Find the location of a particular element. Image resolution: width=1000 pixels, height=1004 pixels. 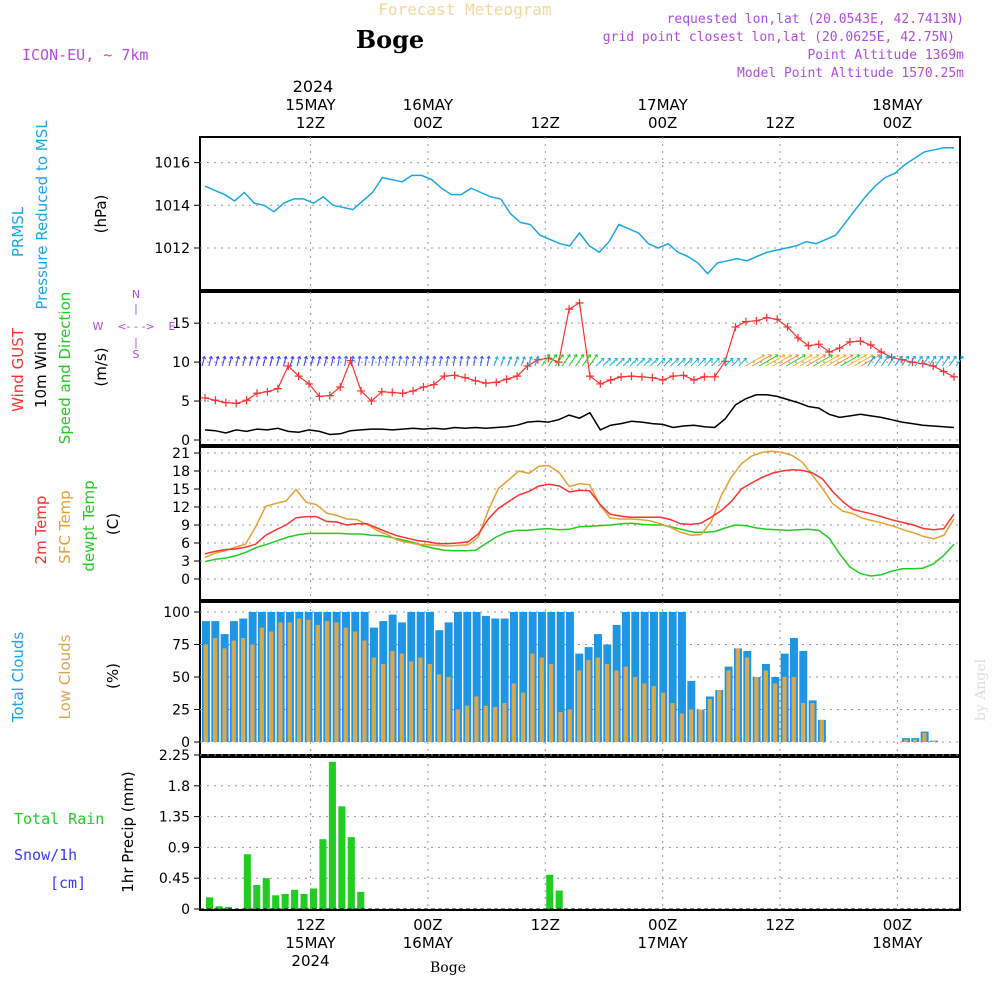

compass-w: W is located at coordinates (98, 326).